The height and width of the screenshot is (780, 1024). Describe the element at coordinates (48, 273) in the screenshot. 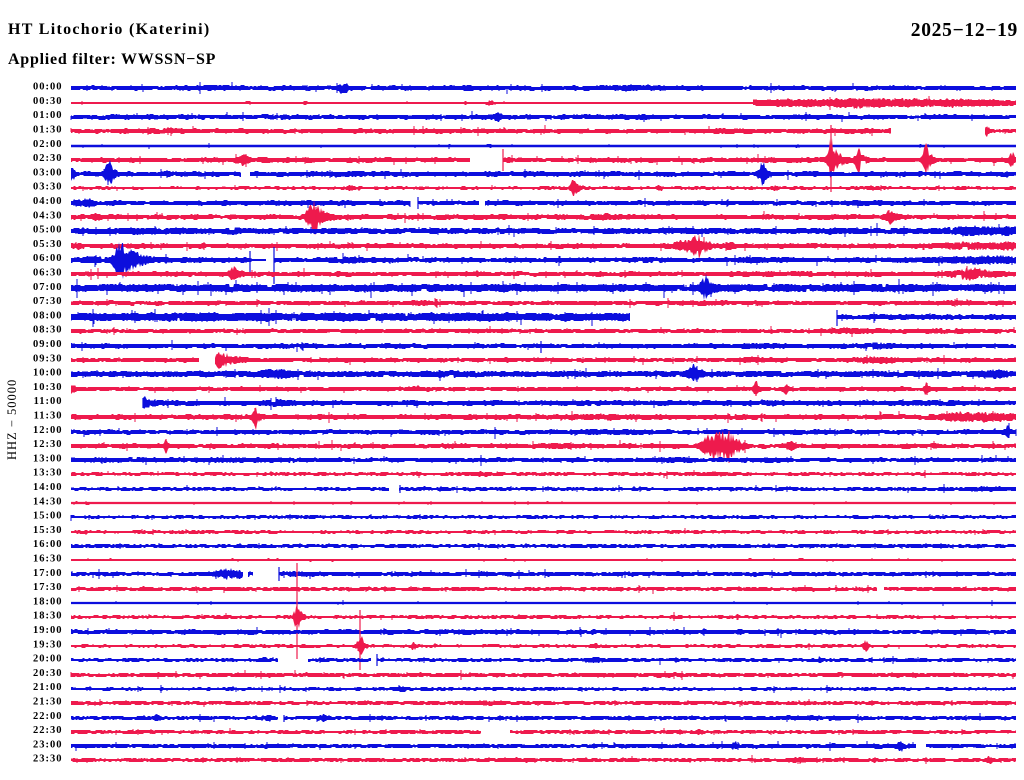

I see `svg-text: 06:30` at that location.